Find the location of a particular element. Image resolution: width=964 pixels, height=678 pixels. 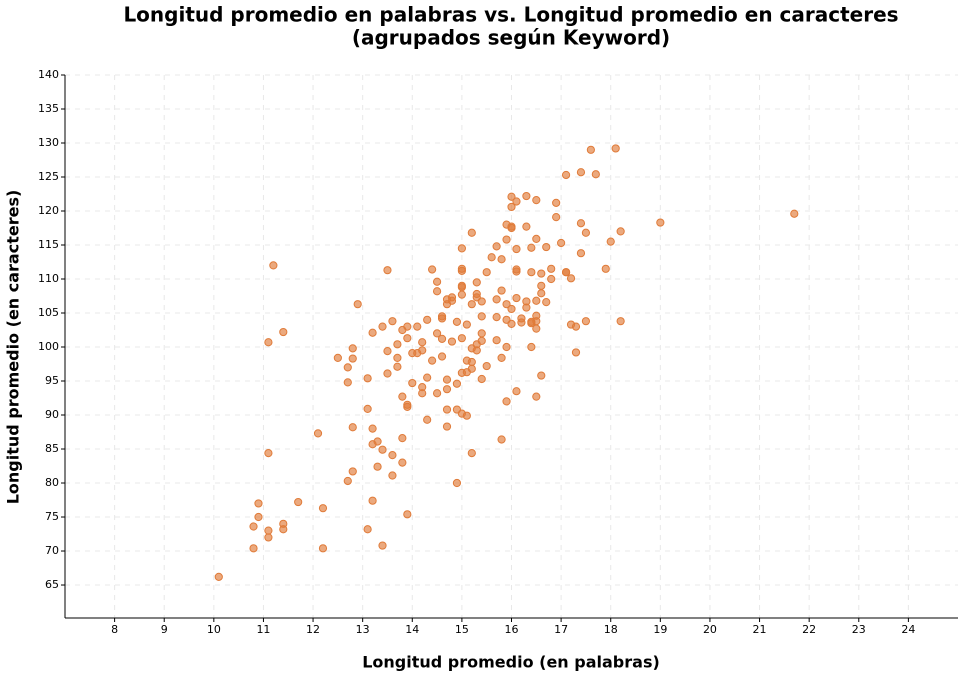

y-tick-label: 85 is located at coordinates (52, 448).